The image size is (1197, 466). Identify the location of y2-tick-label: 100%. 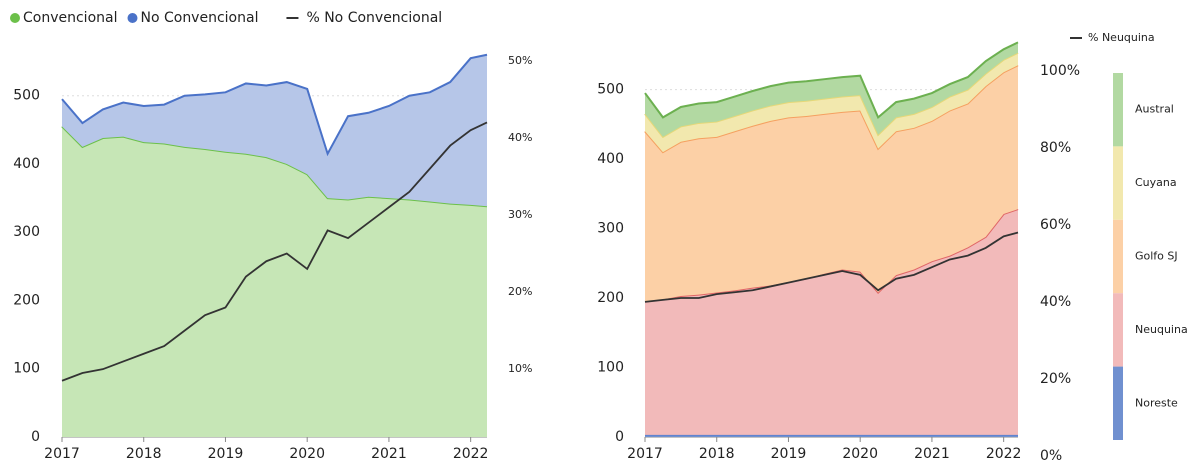
(1060, 71).